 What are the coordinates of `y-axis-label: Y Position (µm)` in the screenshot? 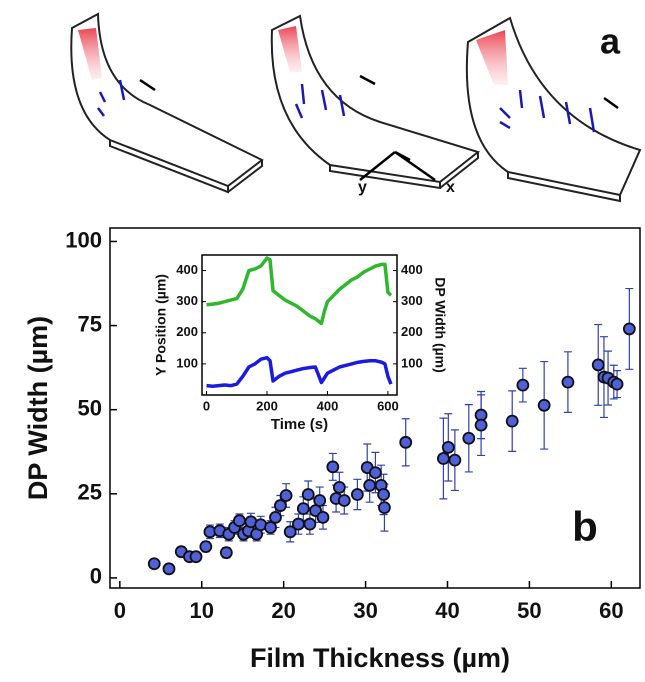 It's located at (161, 325).